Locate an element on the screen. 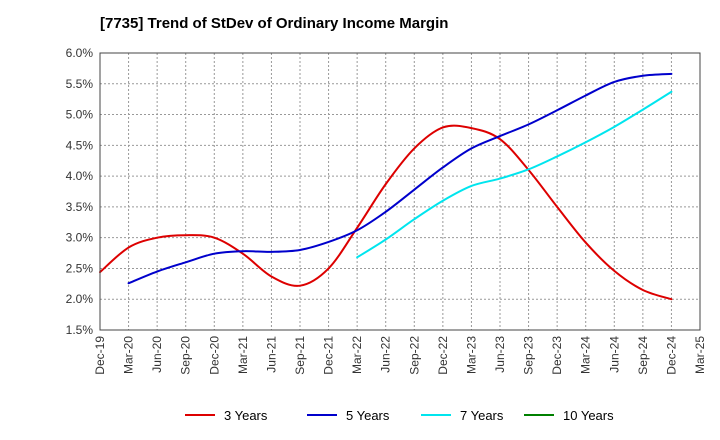 The image size is (720, 440). x-tick-label: Dec-24 is located at coordinates (671, 355).